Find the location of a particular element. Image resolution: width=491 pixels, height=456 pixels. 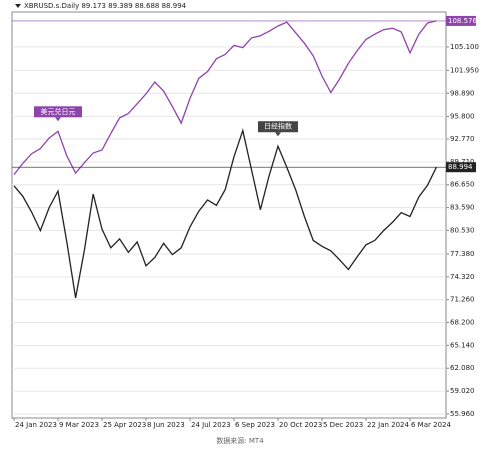

y-tick-label: 65.140 is located at coordinates (462, 345).